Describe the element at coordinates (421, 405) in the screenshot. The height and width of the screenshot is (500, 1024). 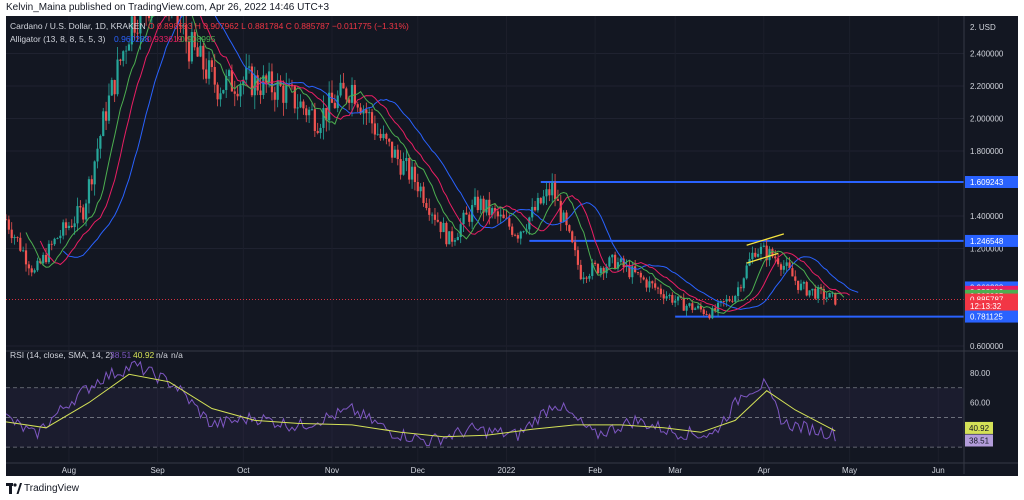
I see `rsi-ma-line` at that location.